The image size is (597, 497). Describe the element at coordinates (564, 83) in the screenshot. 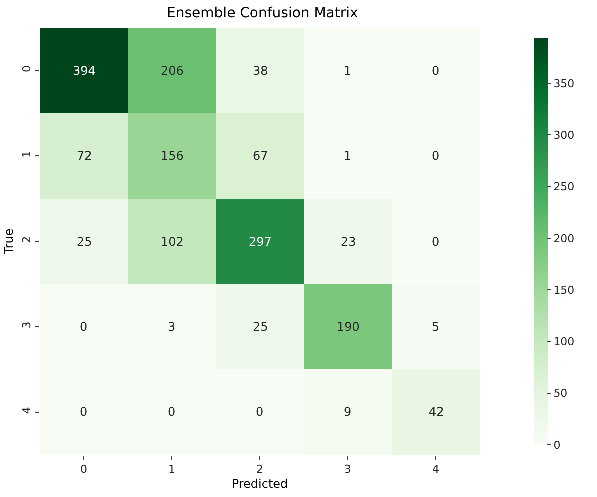

I see `color-bar-label: 350` at that location.